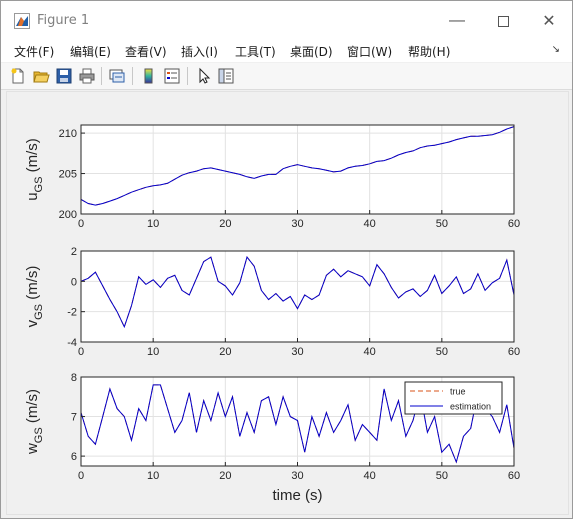  I want to click on minimize-icon: —, so click(457, 20).